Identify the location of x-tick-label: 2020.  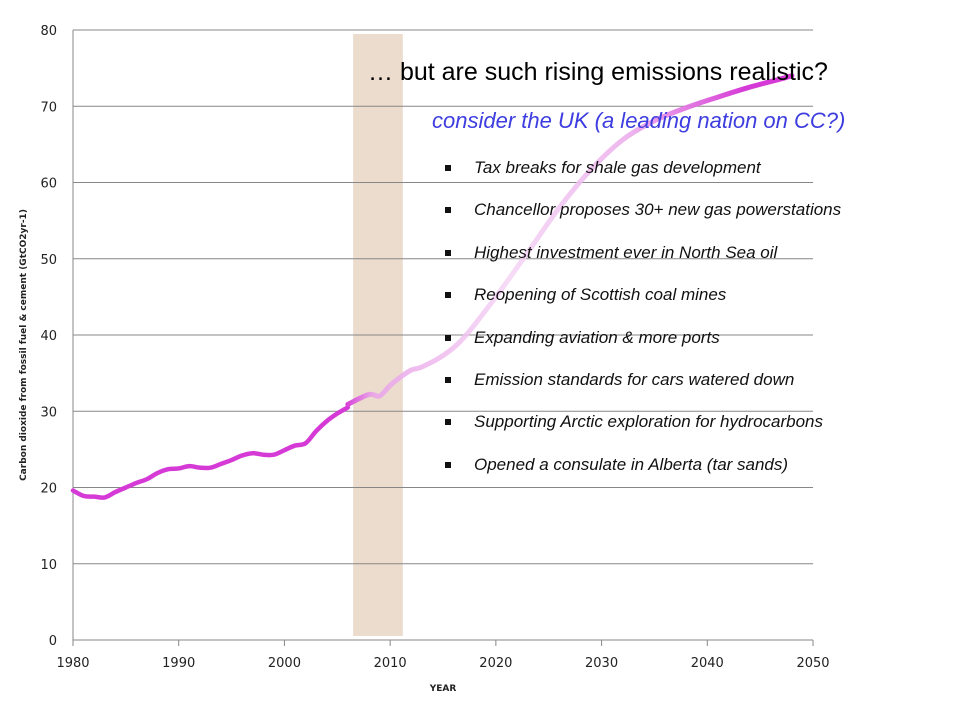
(495, 663).